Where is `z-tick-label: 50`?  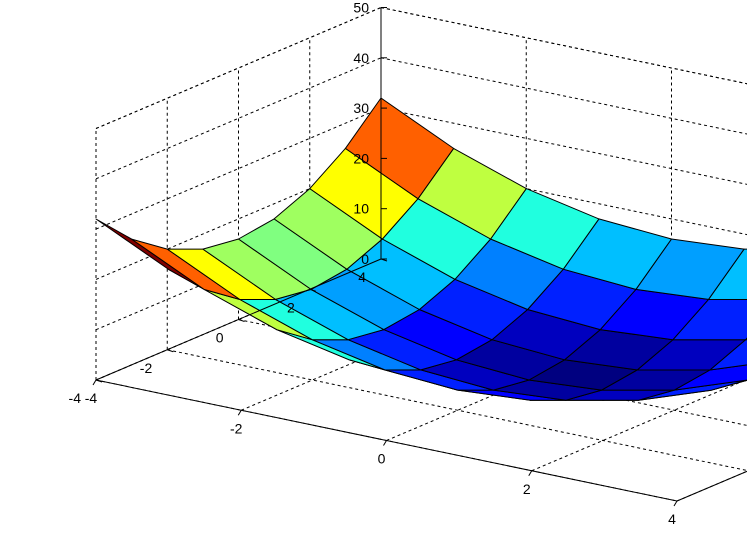
z-tick-label: 50 is located at coordinates (361, 8).